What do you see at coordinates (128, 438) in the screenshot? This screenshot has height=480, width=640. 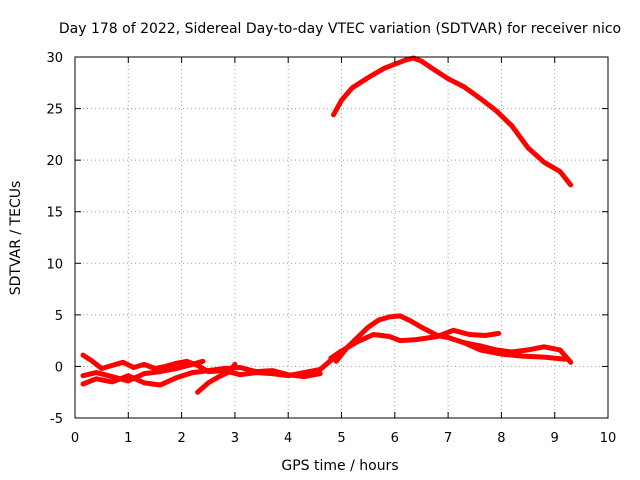 I see `x-tick-label: 1` at bounding box center [128, 438].